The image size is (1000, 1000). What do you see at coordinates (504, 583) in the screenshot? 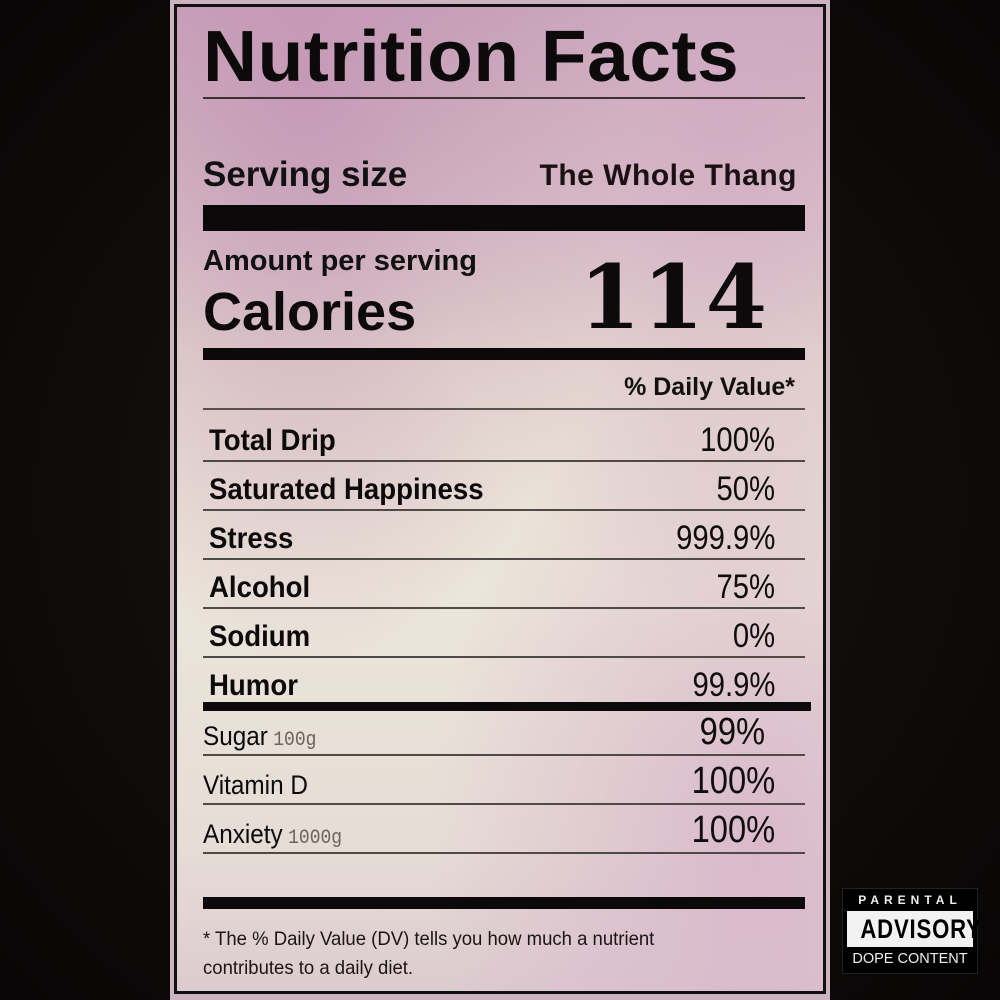
I see `nutrient-row-alcohol: Alcohol 75%` at bounding box center [504, 583].